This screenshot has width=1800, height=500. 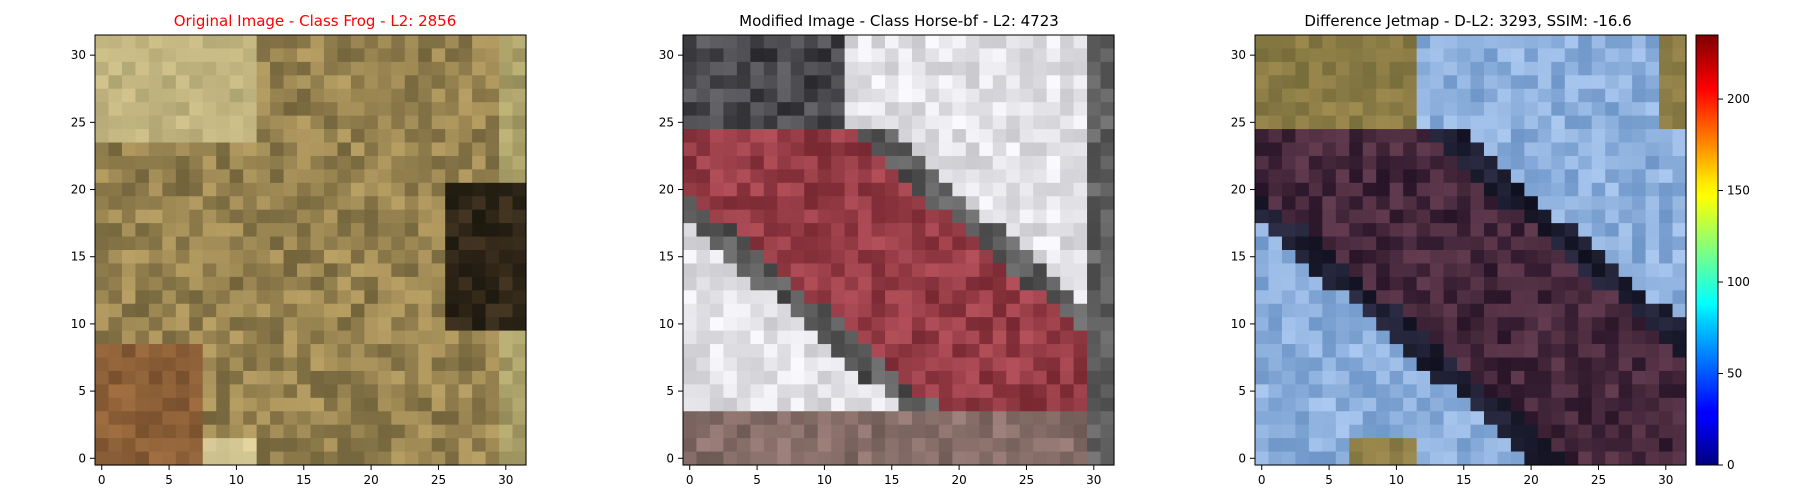 I want to click on x-tick-label: 0, so click(x=102, y=480).